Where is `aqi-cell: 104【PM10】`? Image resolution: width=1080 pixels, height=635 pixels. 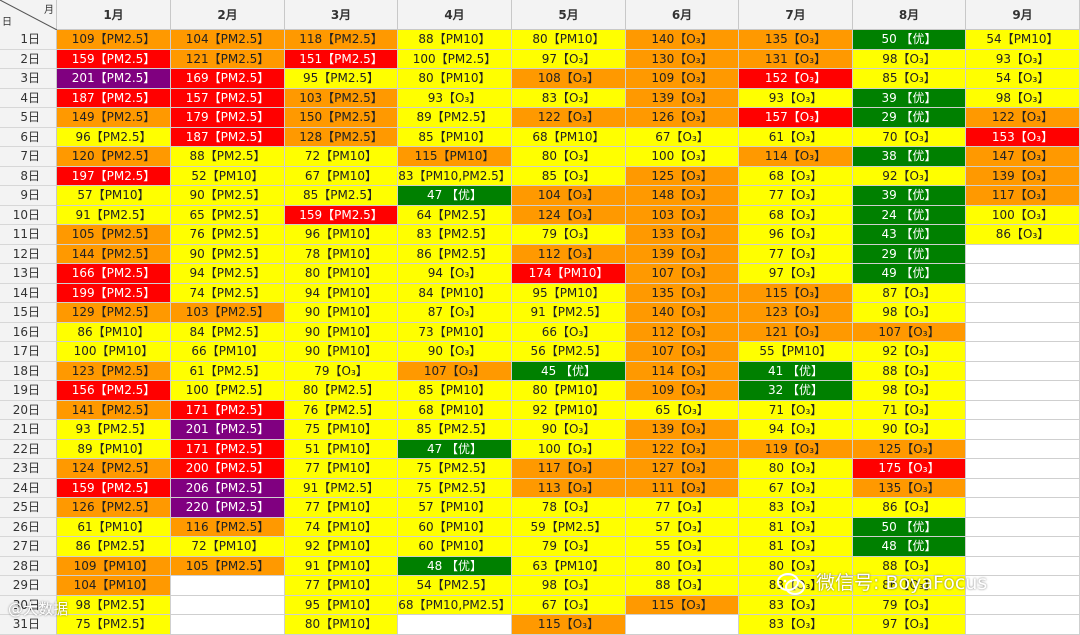 aqi-cell: 104【PM10】 is located at coordinates (114, 586).